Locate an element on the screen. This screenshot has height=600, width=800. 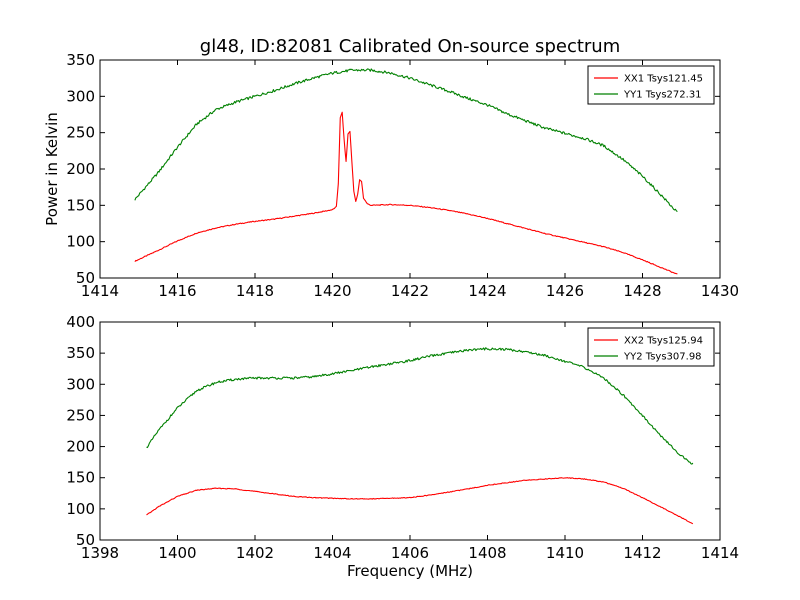
x-tick-label: 1416 is located at coordinates (177, 291).